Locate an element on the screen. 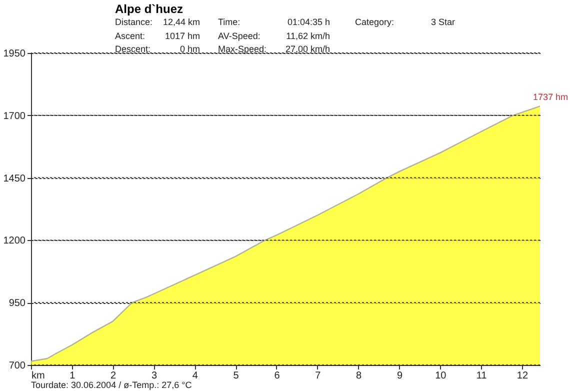 The width and height of the screenshot is (570, 391). y-tick-label: 1950 is located at coordinates (14, 54).